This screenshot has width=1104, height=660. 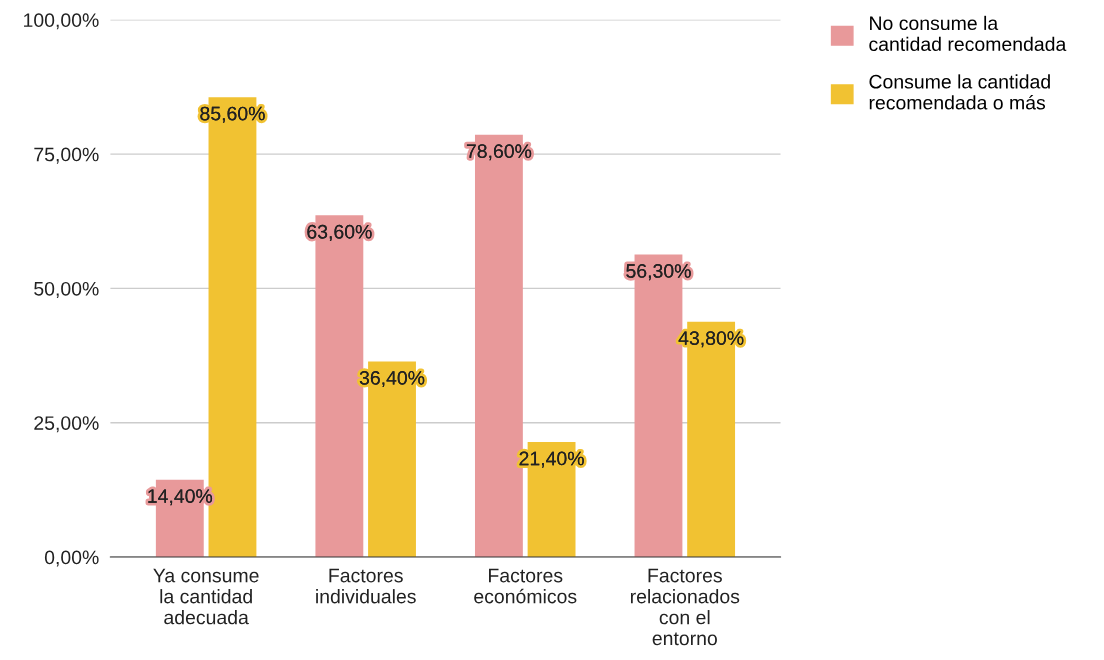 I want to click on legend-label: Consume la cantidad recomendada o más, so click(x=959, y=92).